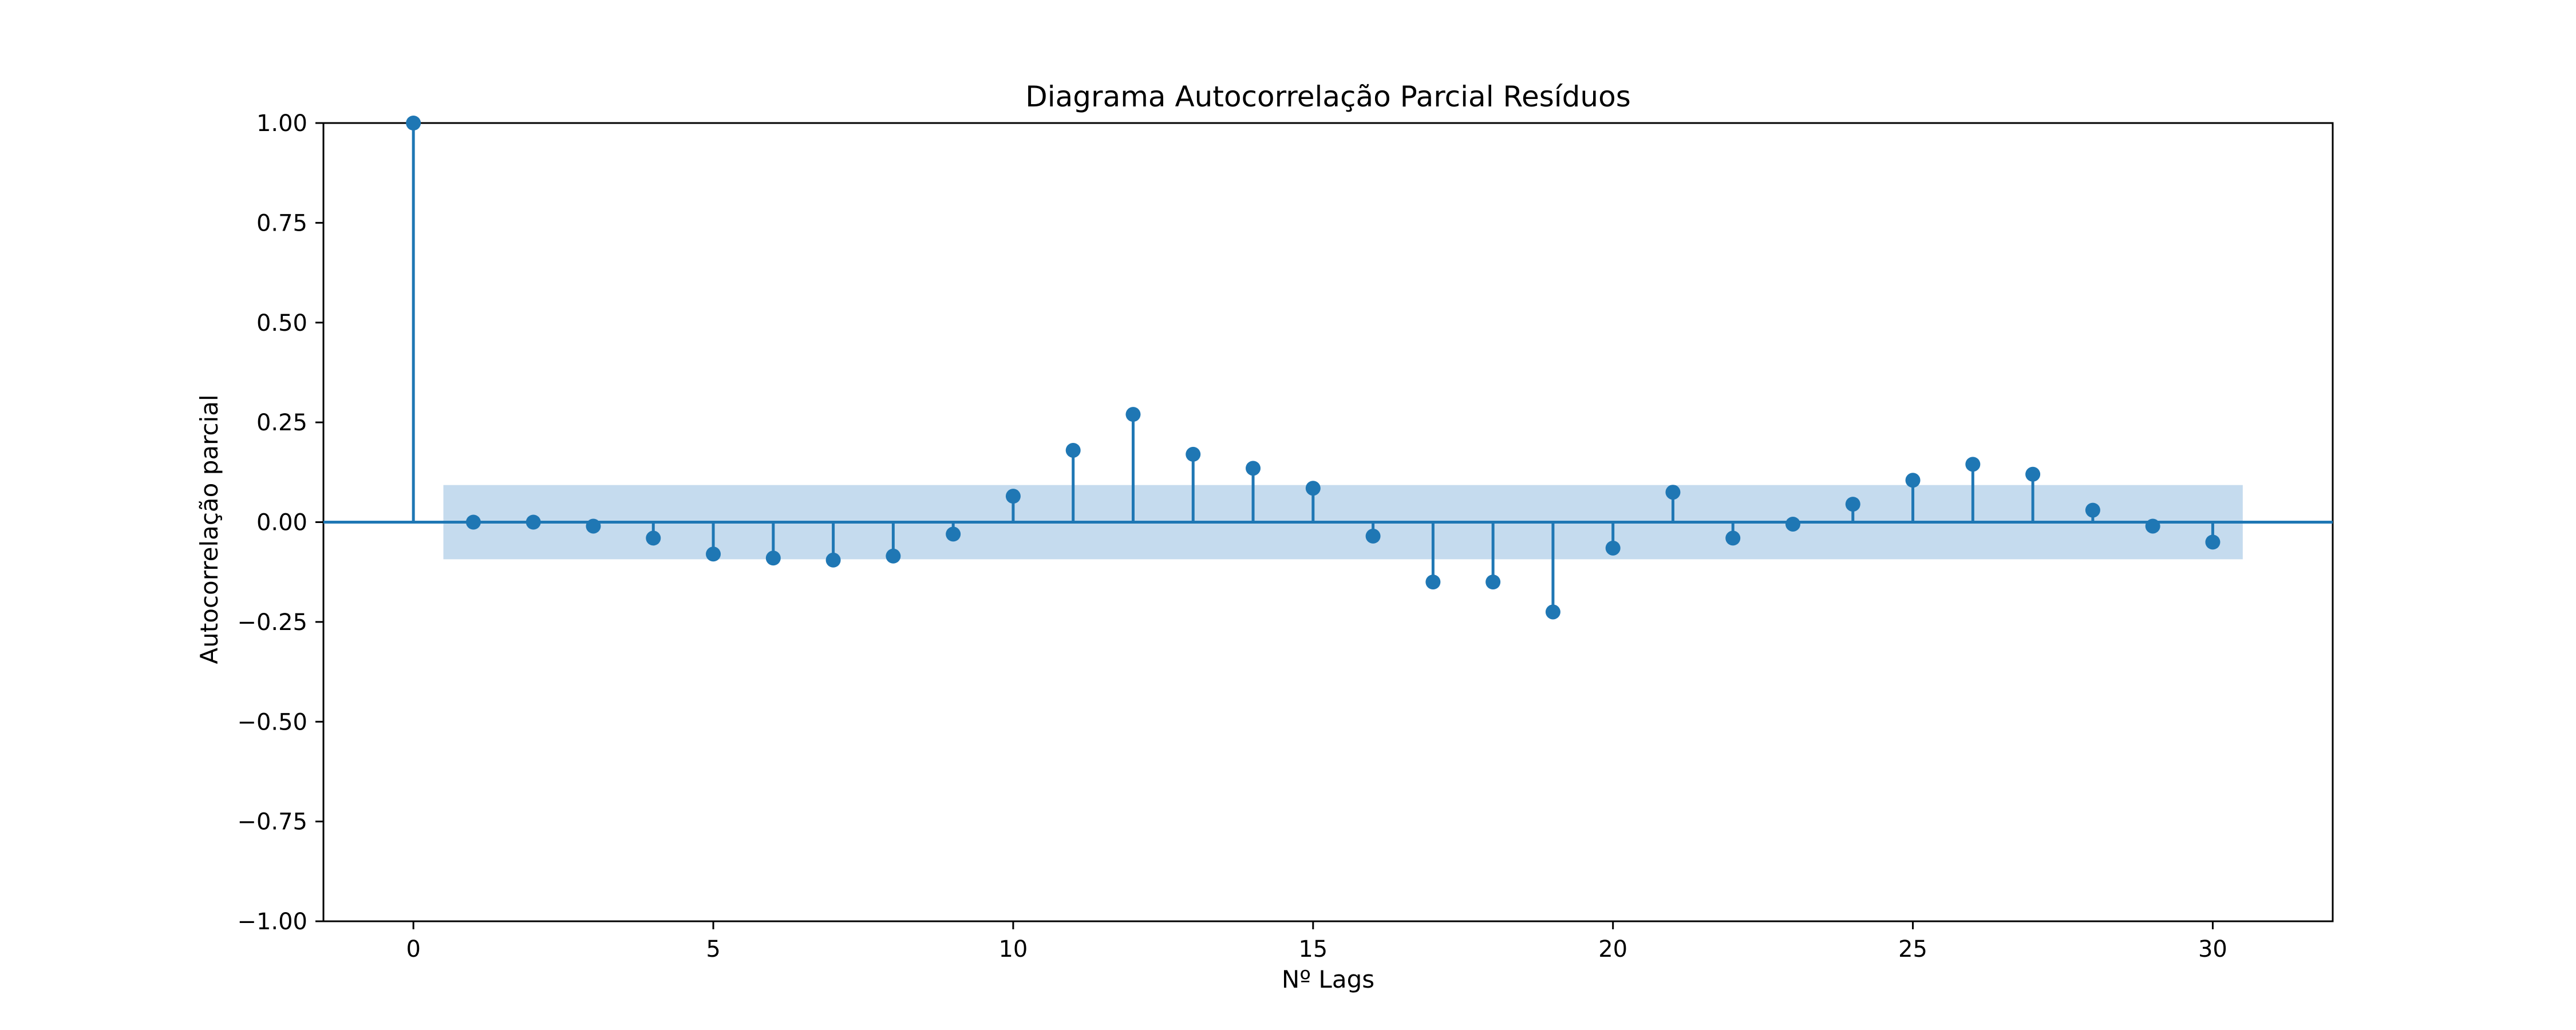  What do you see at coordinates (1328, 979) in the screenshot?
I see `x-axis-label: Nº Lags` at bounding box center [1328, 979].